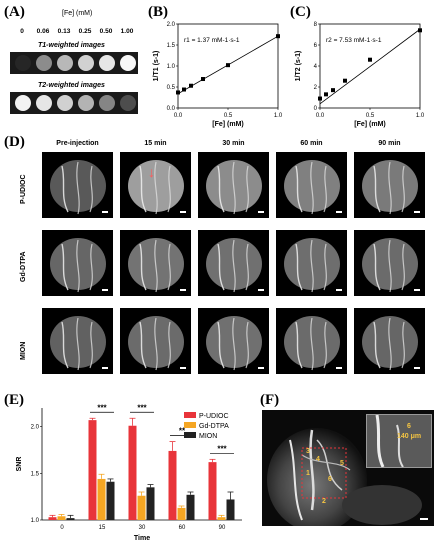 This screenshot has height=550, width=438. I want to click on contrast-agent-label: Gd-DTPA, so click(23, 266).